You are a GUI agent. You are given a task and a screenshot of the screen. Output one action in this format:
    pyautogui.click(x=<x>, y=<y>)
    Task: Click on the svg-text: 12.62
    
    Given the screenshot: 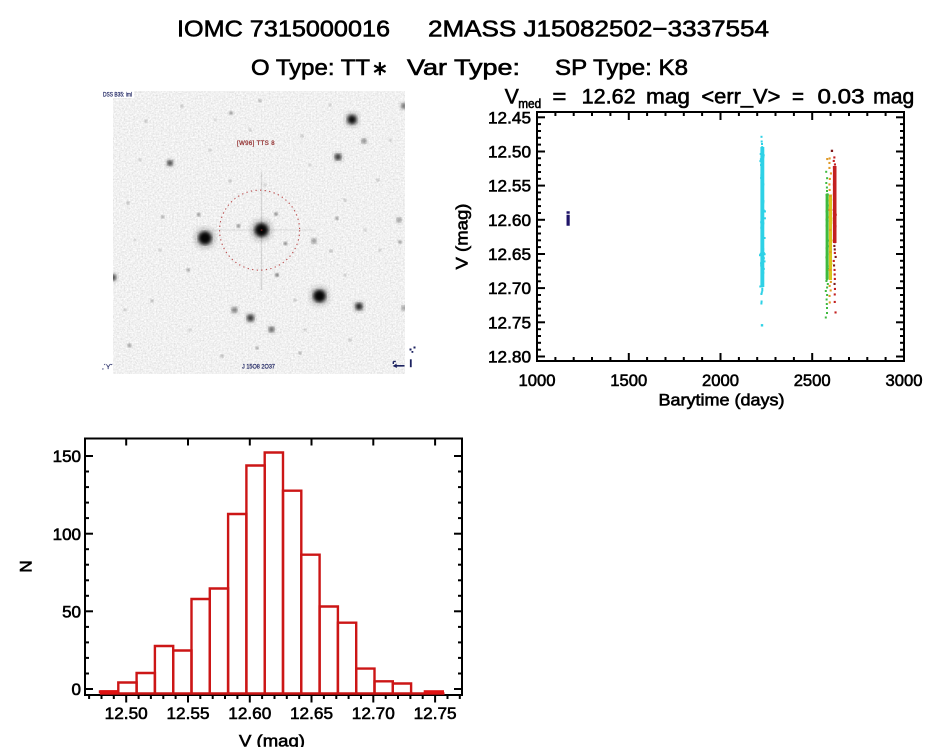 What is the action you would take?
    pyautogui.click(x=609, y=97)
    